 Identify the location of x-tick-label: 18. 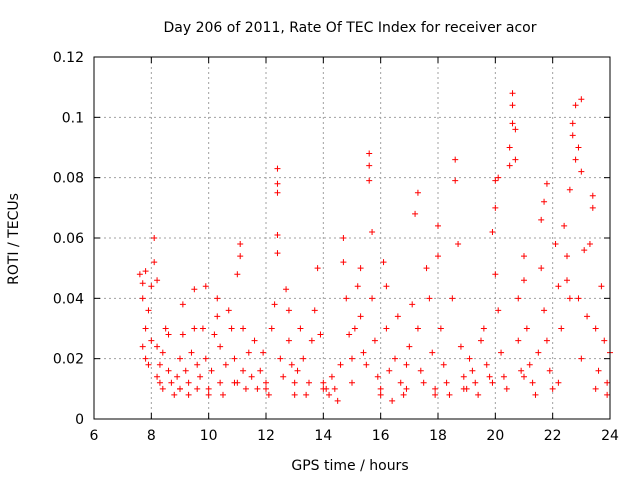
(438, 436).